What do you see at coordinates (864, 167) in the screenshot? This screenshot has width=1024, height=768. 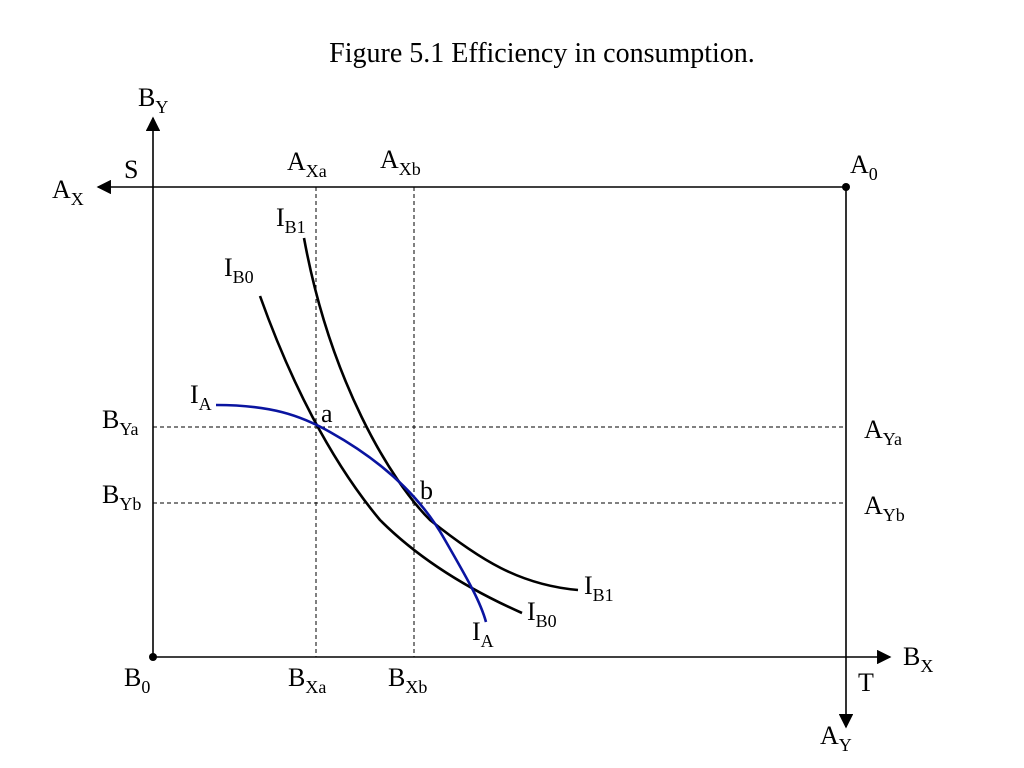 I see `a-origin-label: A0` at bounding box center [864, 167].